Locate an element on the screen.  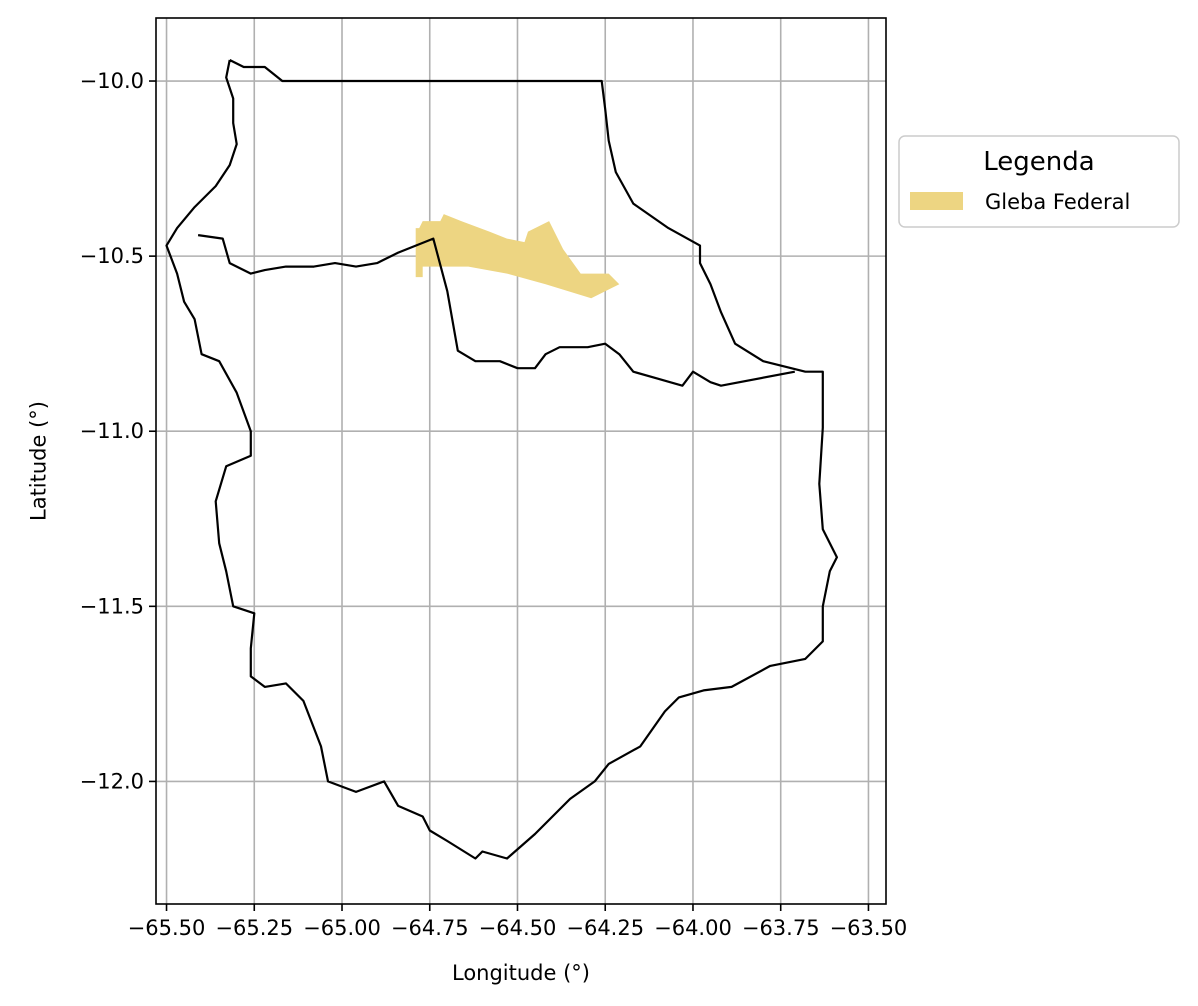
y-tick-label: −11.0 is located at coordinates (112, 431).